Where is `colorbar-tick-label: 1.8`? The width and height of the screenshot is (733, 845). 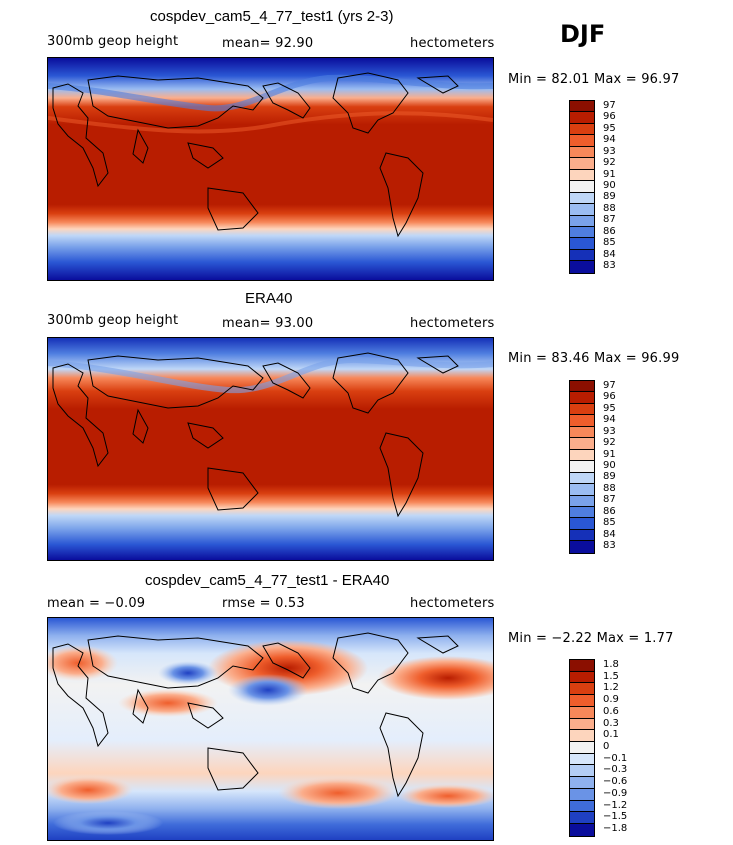 colorbar-tick-label: 1.8 is located at coordinates (611, 664).